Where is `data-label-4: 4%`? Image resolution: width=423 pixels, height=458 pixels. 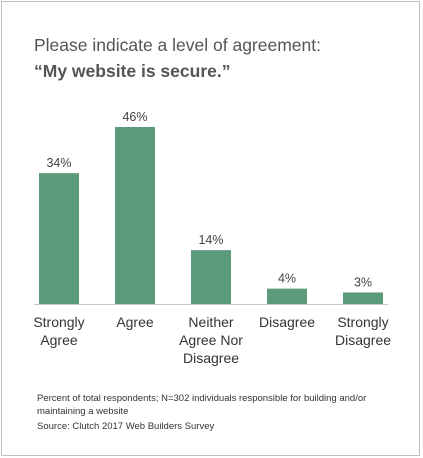 data-label-4: 4% is located at coordinates (287, 279).